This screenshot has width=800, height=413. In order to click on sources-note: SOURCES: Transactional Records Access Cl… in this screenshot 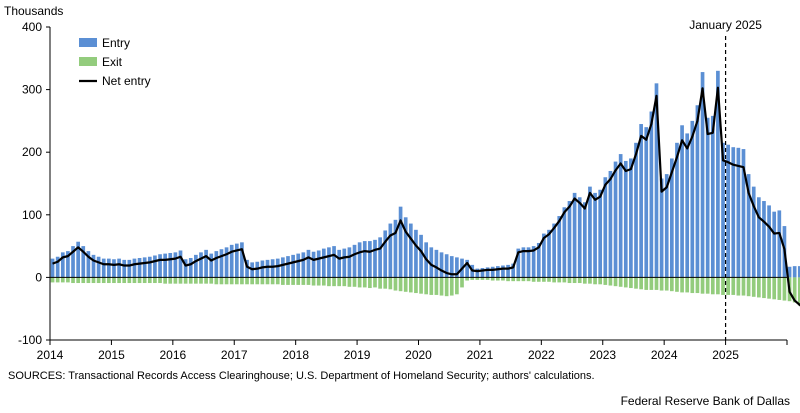, I will do `click(301, 376)`.